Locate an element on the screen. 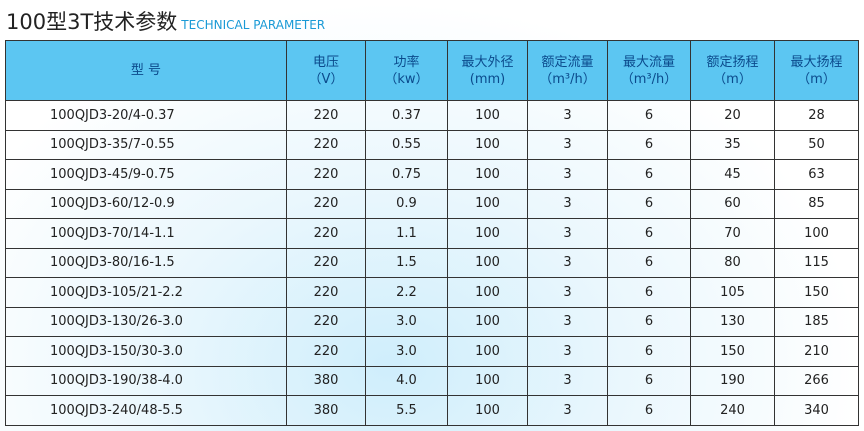 The width and height of the screenshot is (864, 431). value-cell: 60 is located at coordinates (732, 203).